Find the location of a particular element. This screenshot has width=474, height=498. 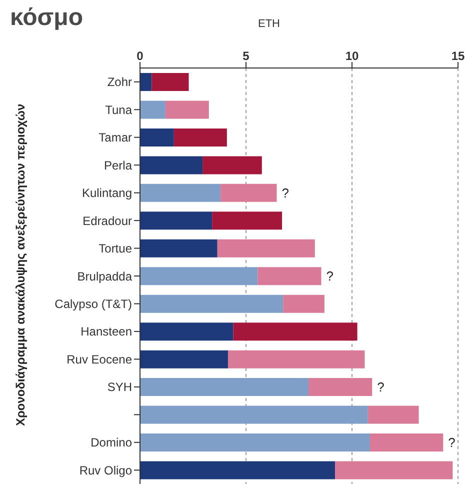

y-tick-label: Calypso (T&T) is located at coordinates (93, 303).